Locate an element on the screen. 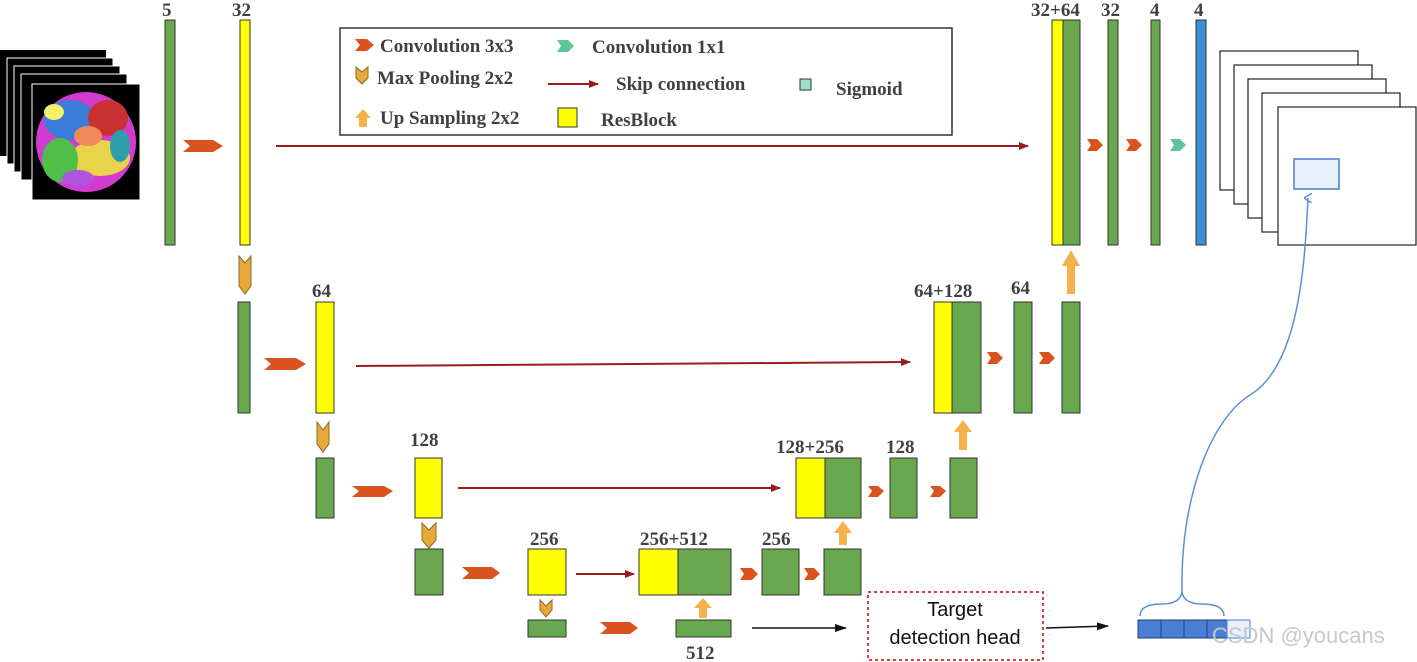 This screenshot has height=662, width=1417. maxpool-legend-icon is located at coordinates (362, 75).